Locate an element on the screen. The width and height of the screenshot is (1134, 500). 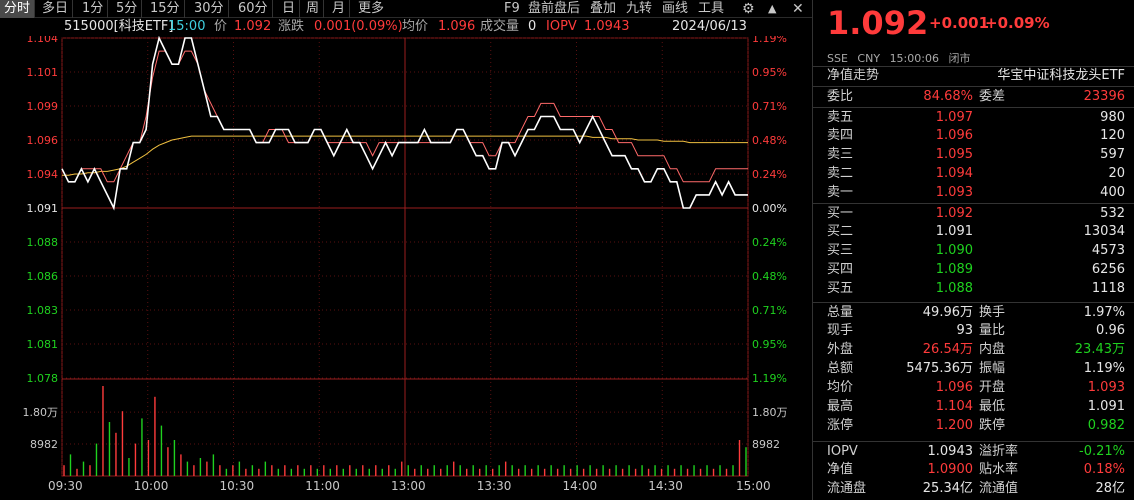
weibi-label: 委比 is located at coordinates (840, 96).